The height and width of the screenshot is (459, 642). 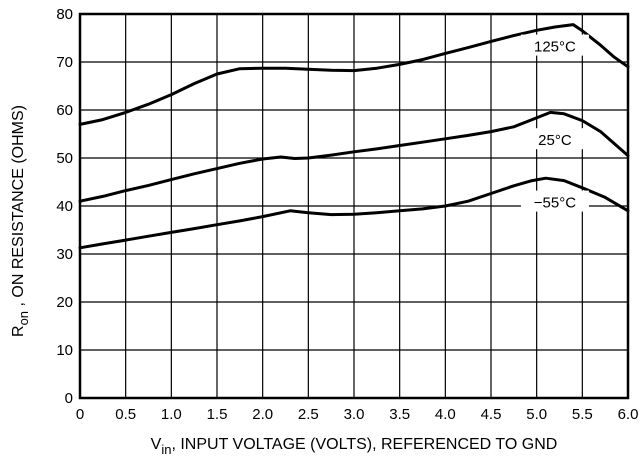 What do you see at coordinates (628, 414) in the screenshot?
I see `x-tick-label: 6.0` at bounding box center [628, 414].